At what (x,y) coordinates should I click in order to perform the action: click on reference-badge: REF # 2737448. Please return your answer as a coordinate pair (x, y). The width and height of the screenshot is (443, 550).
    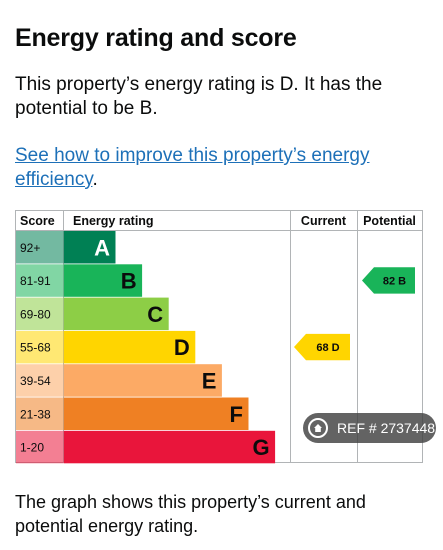
    Looking at the image, I should click on (369, 428).